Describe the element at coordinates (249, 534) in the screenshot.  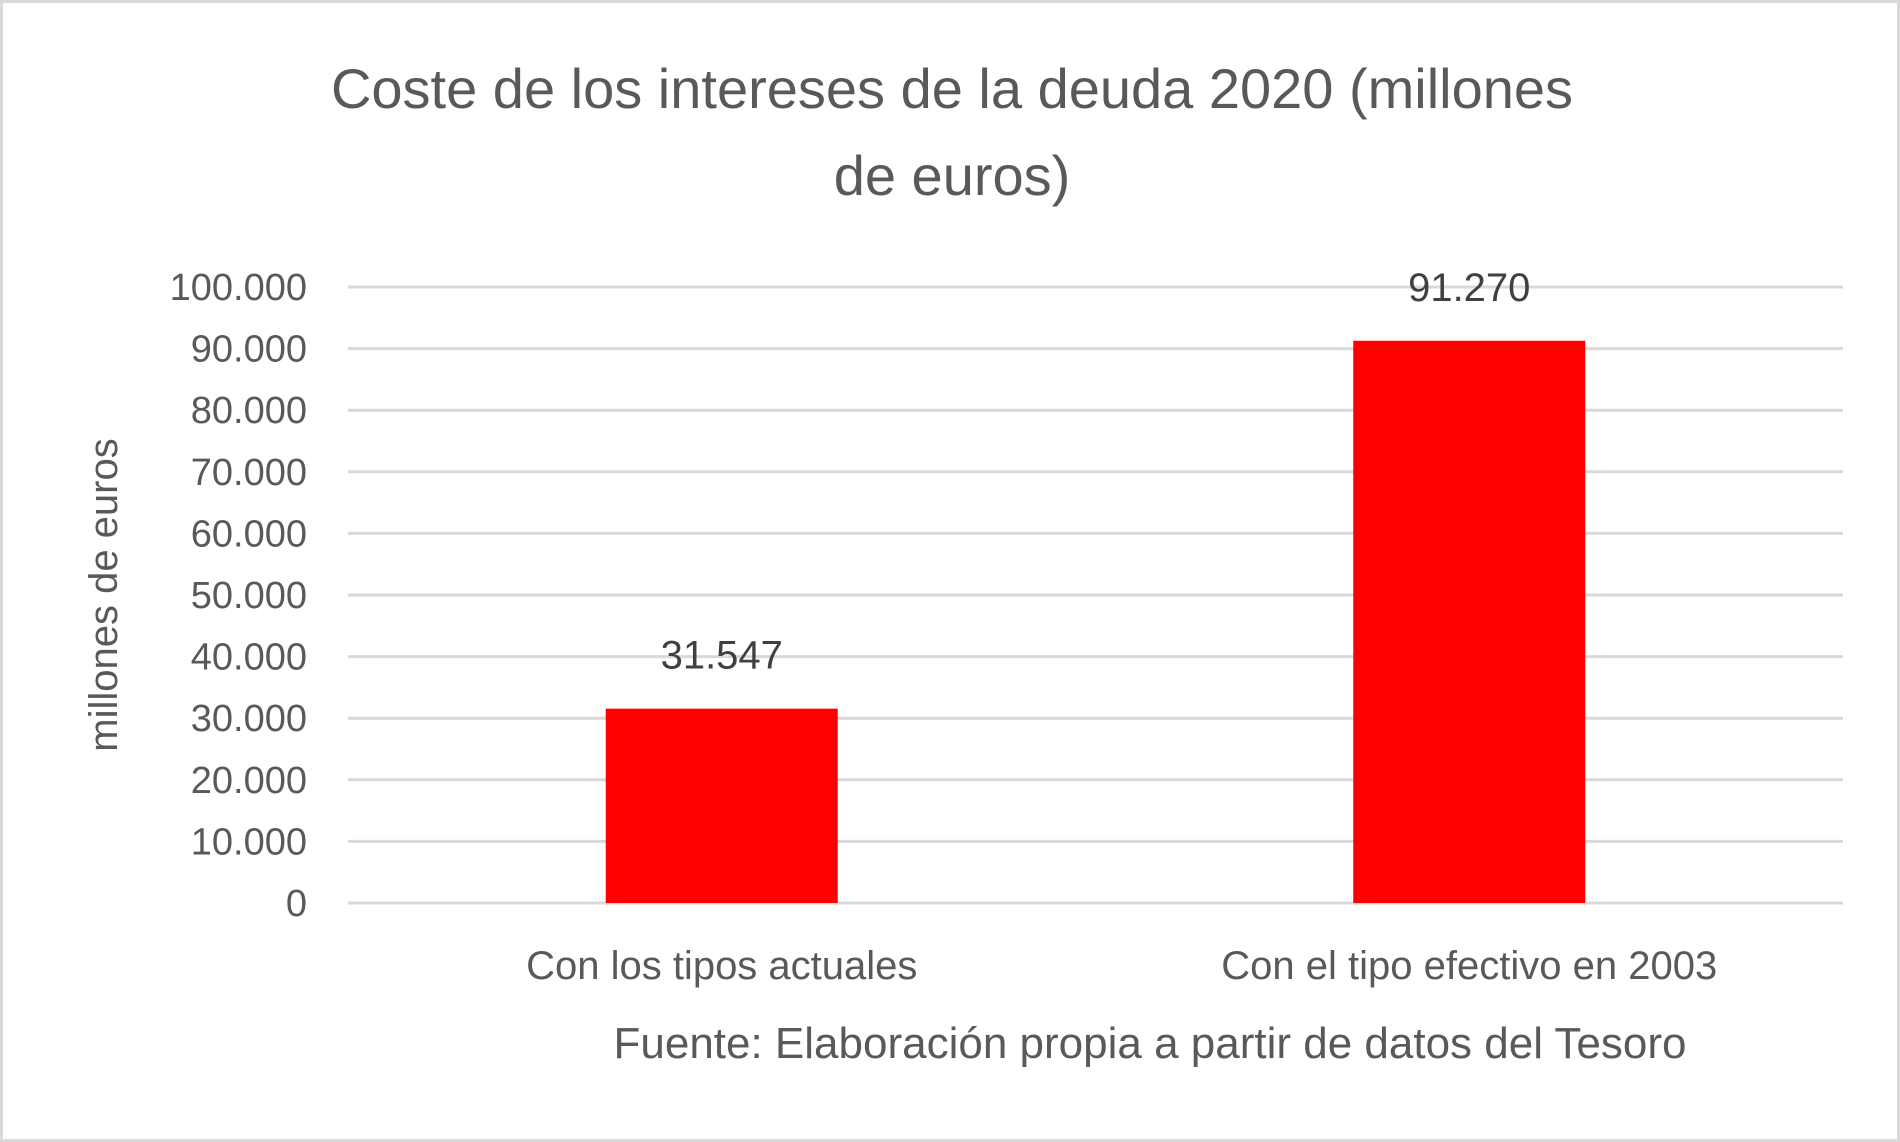
I see `y-tick-label-6: 60.000` at that location.